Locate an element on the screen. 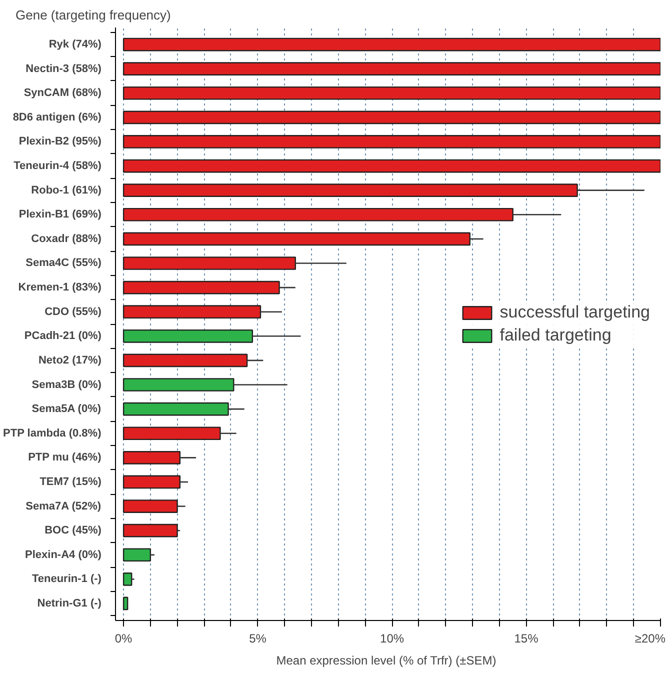 This screenshot has height=675, width=671. y-tick-label: 8D6 antigen (6%) is located at coordinates (57, 117).